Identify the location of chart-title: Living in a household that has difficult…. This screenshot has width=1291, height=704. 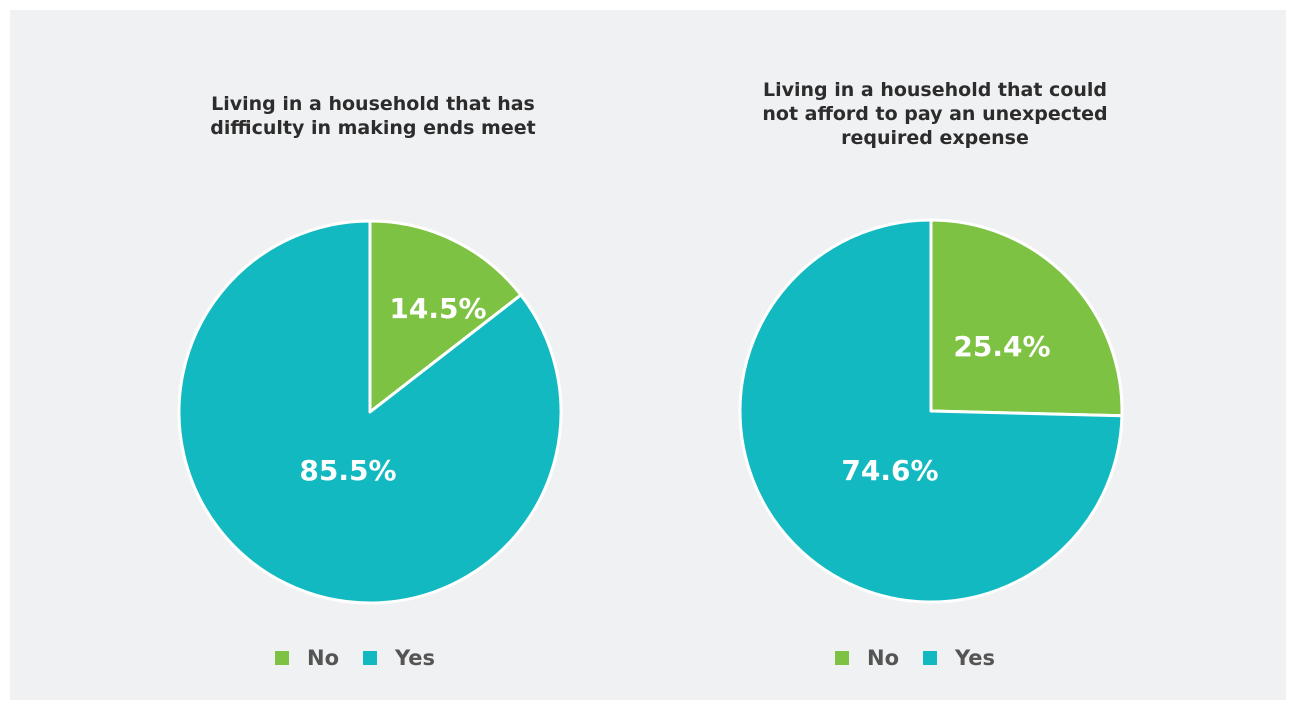
(373, 116).